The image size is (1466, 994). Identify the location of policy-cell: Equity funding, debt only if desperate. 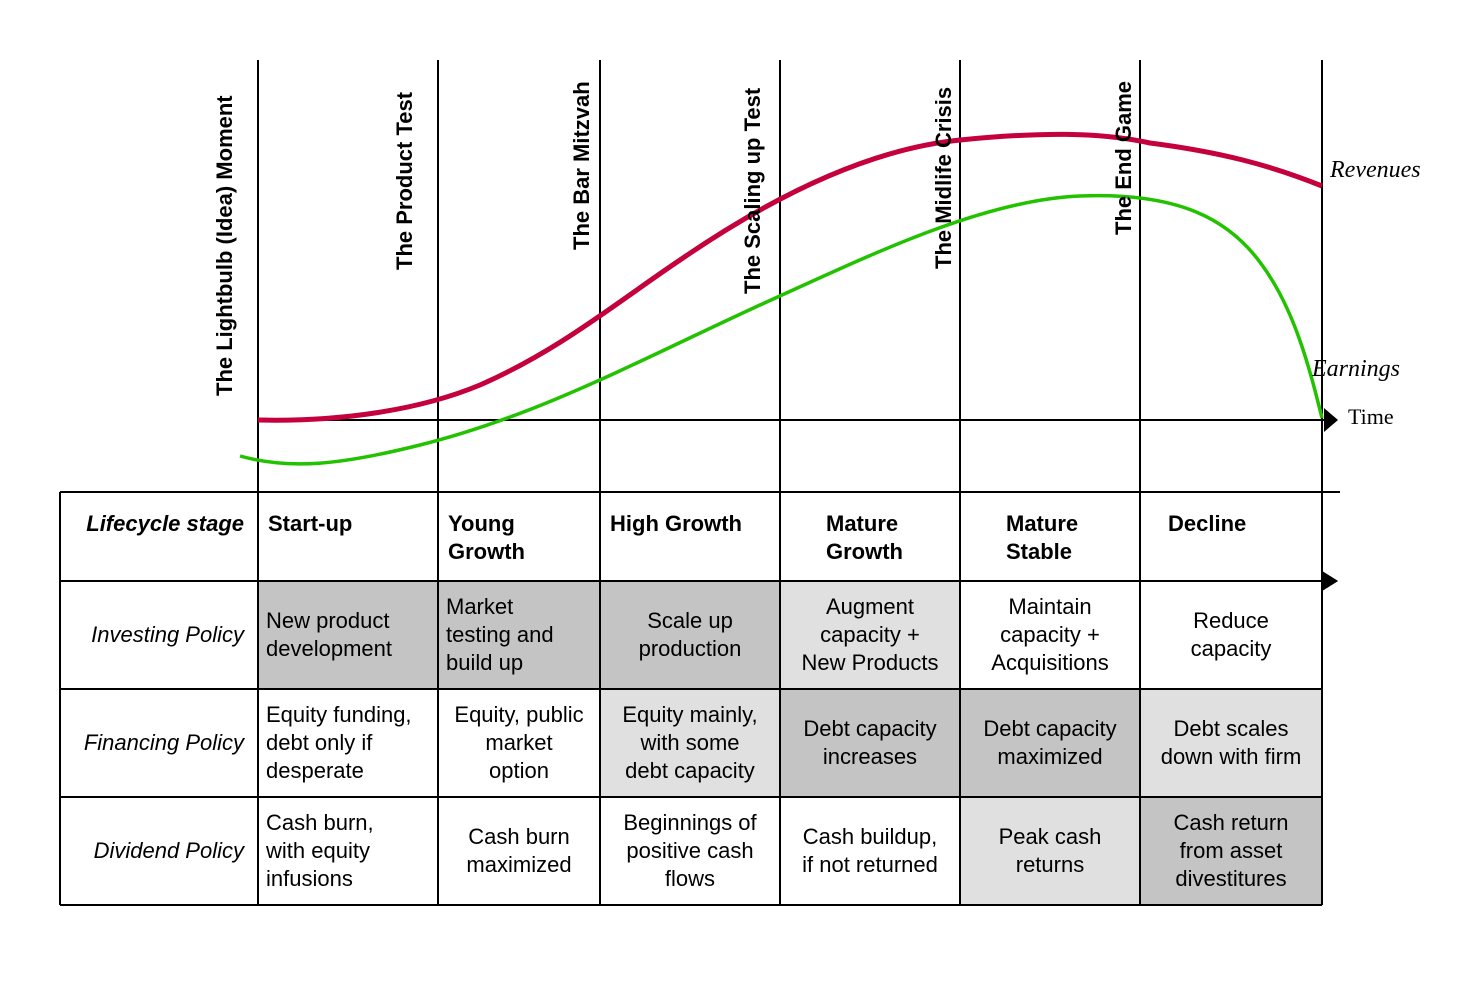
(348, 743).